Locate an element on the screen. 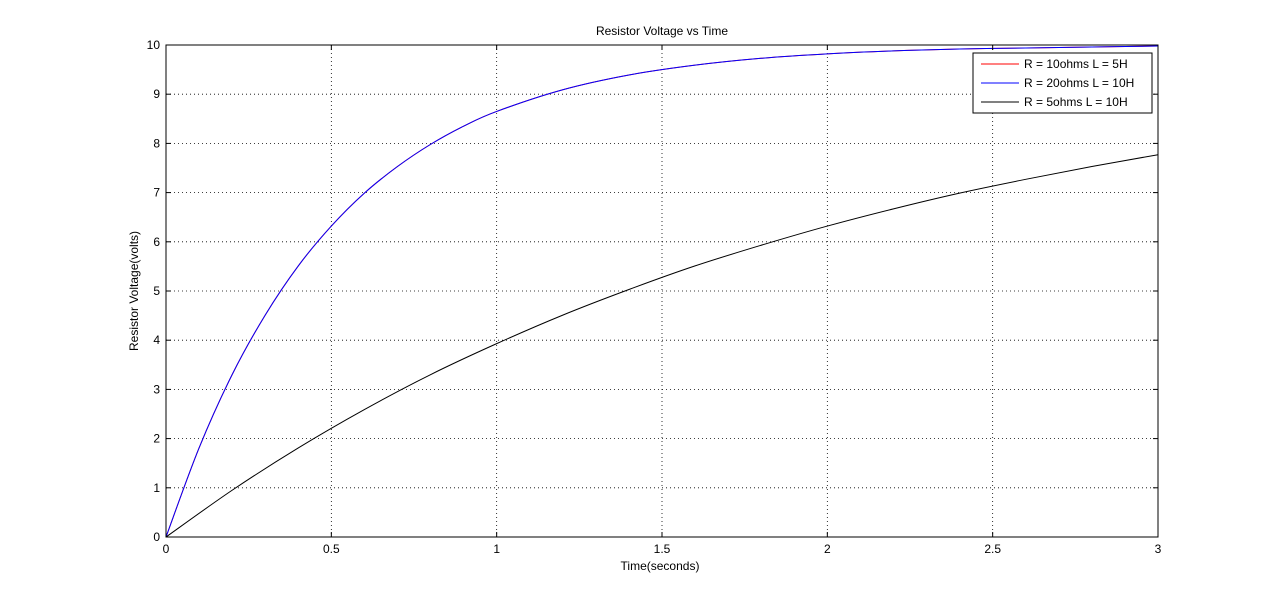 This screenshot has height=603, width=1280. x-tick-labels: 0 0.5 1 1.5 2 2.5 3 is located at coordinates (662, 549).